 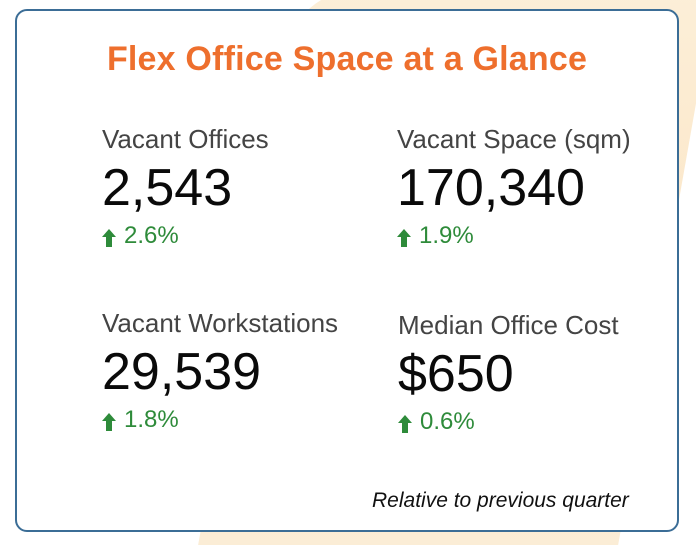 I want to click on metric-change-value: 1.9%, so click(x=446, y=235).